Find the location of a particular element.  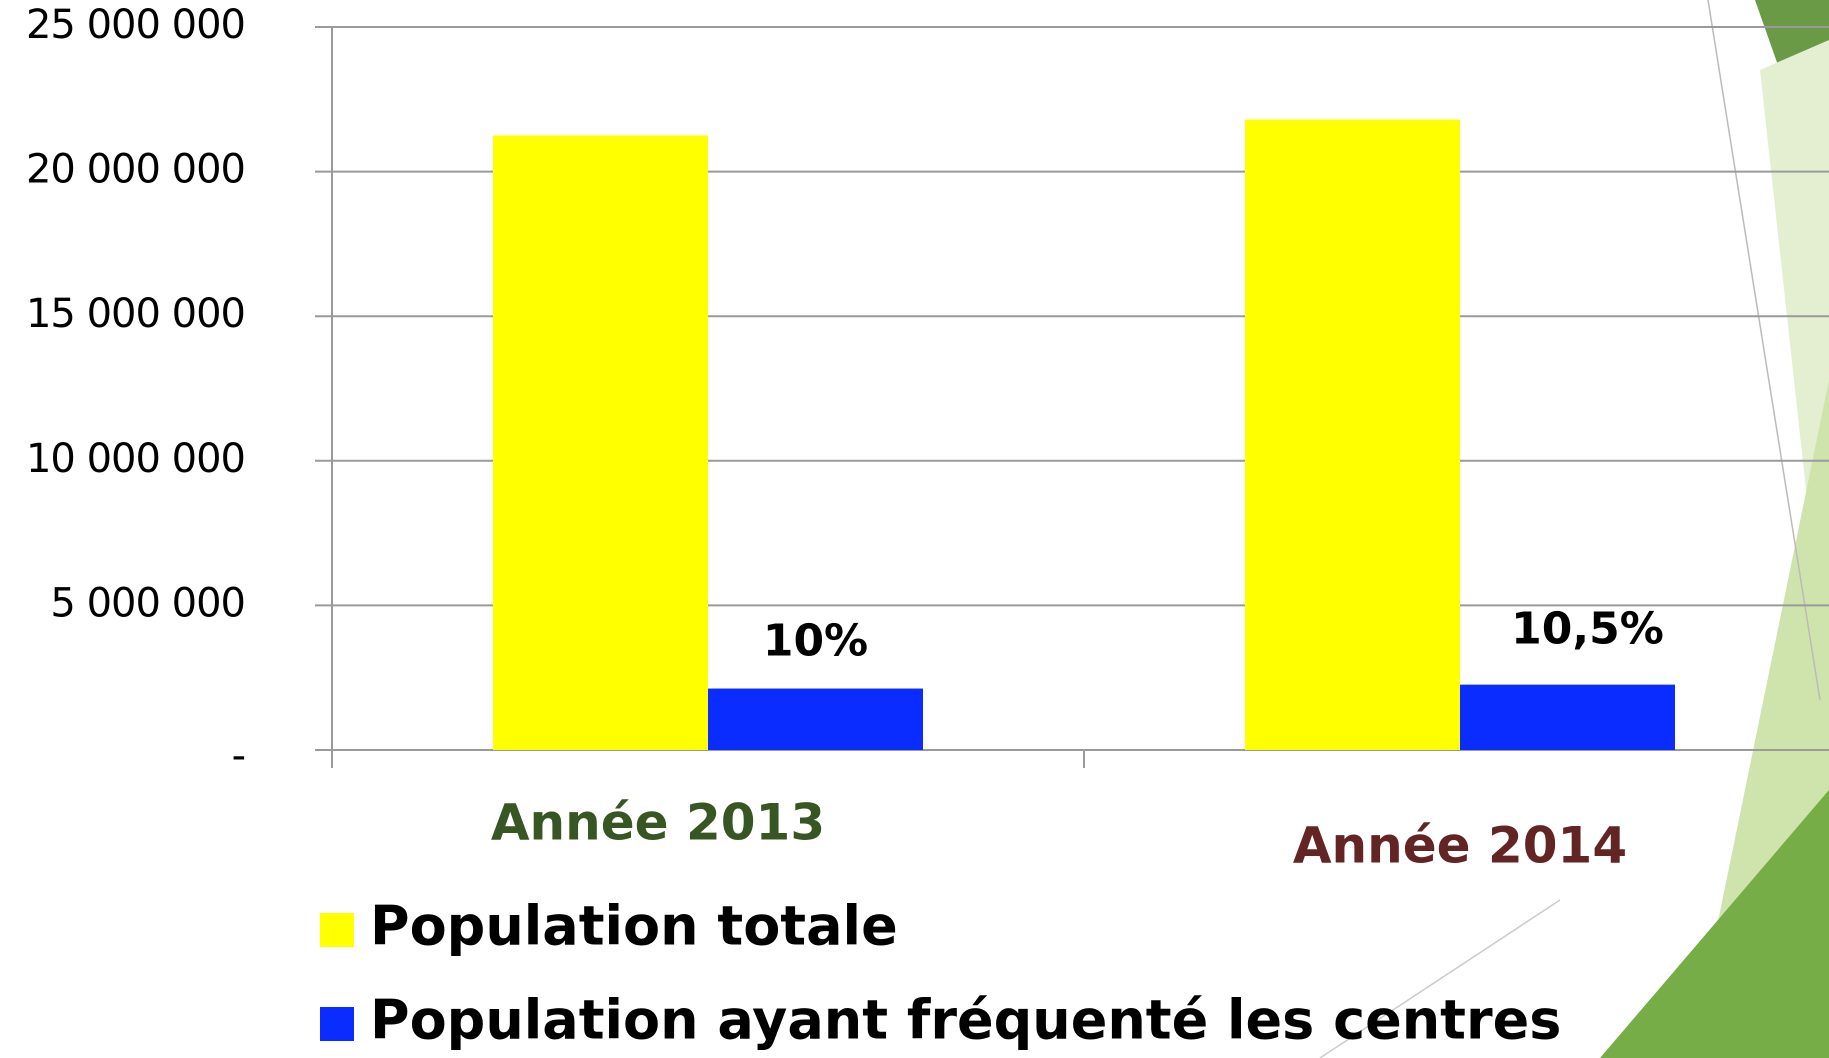

annotation: 10% is located at coordinates (815, 641).